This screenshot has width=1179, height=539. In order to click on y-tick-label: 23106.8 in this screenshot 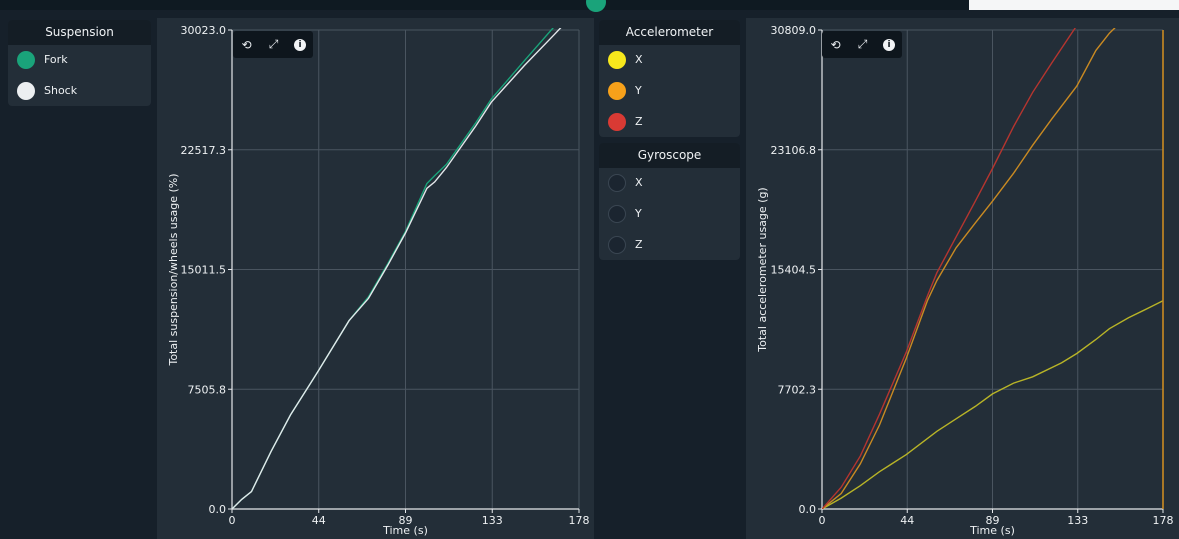, I will do `click(794, 150)`.